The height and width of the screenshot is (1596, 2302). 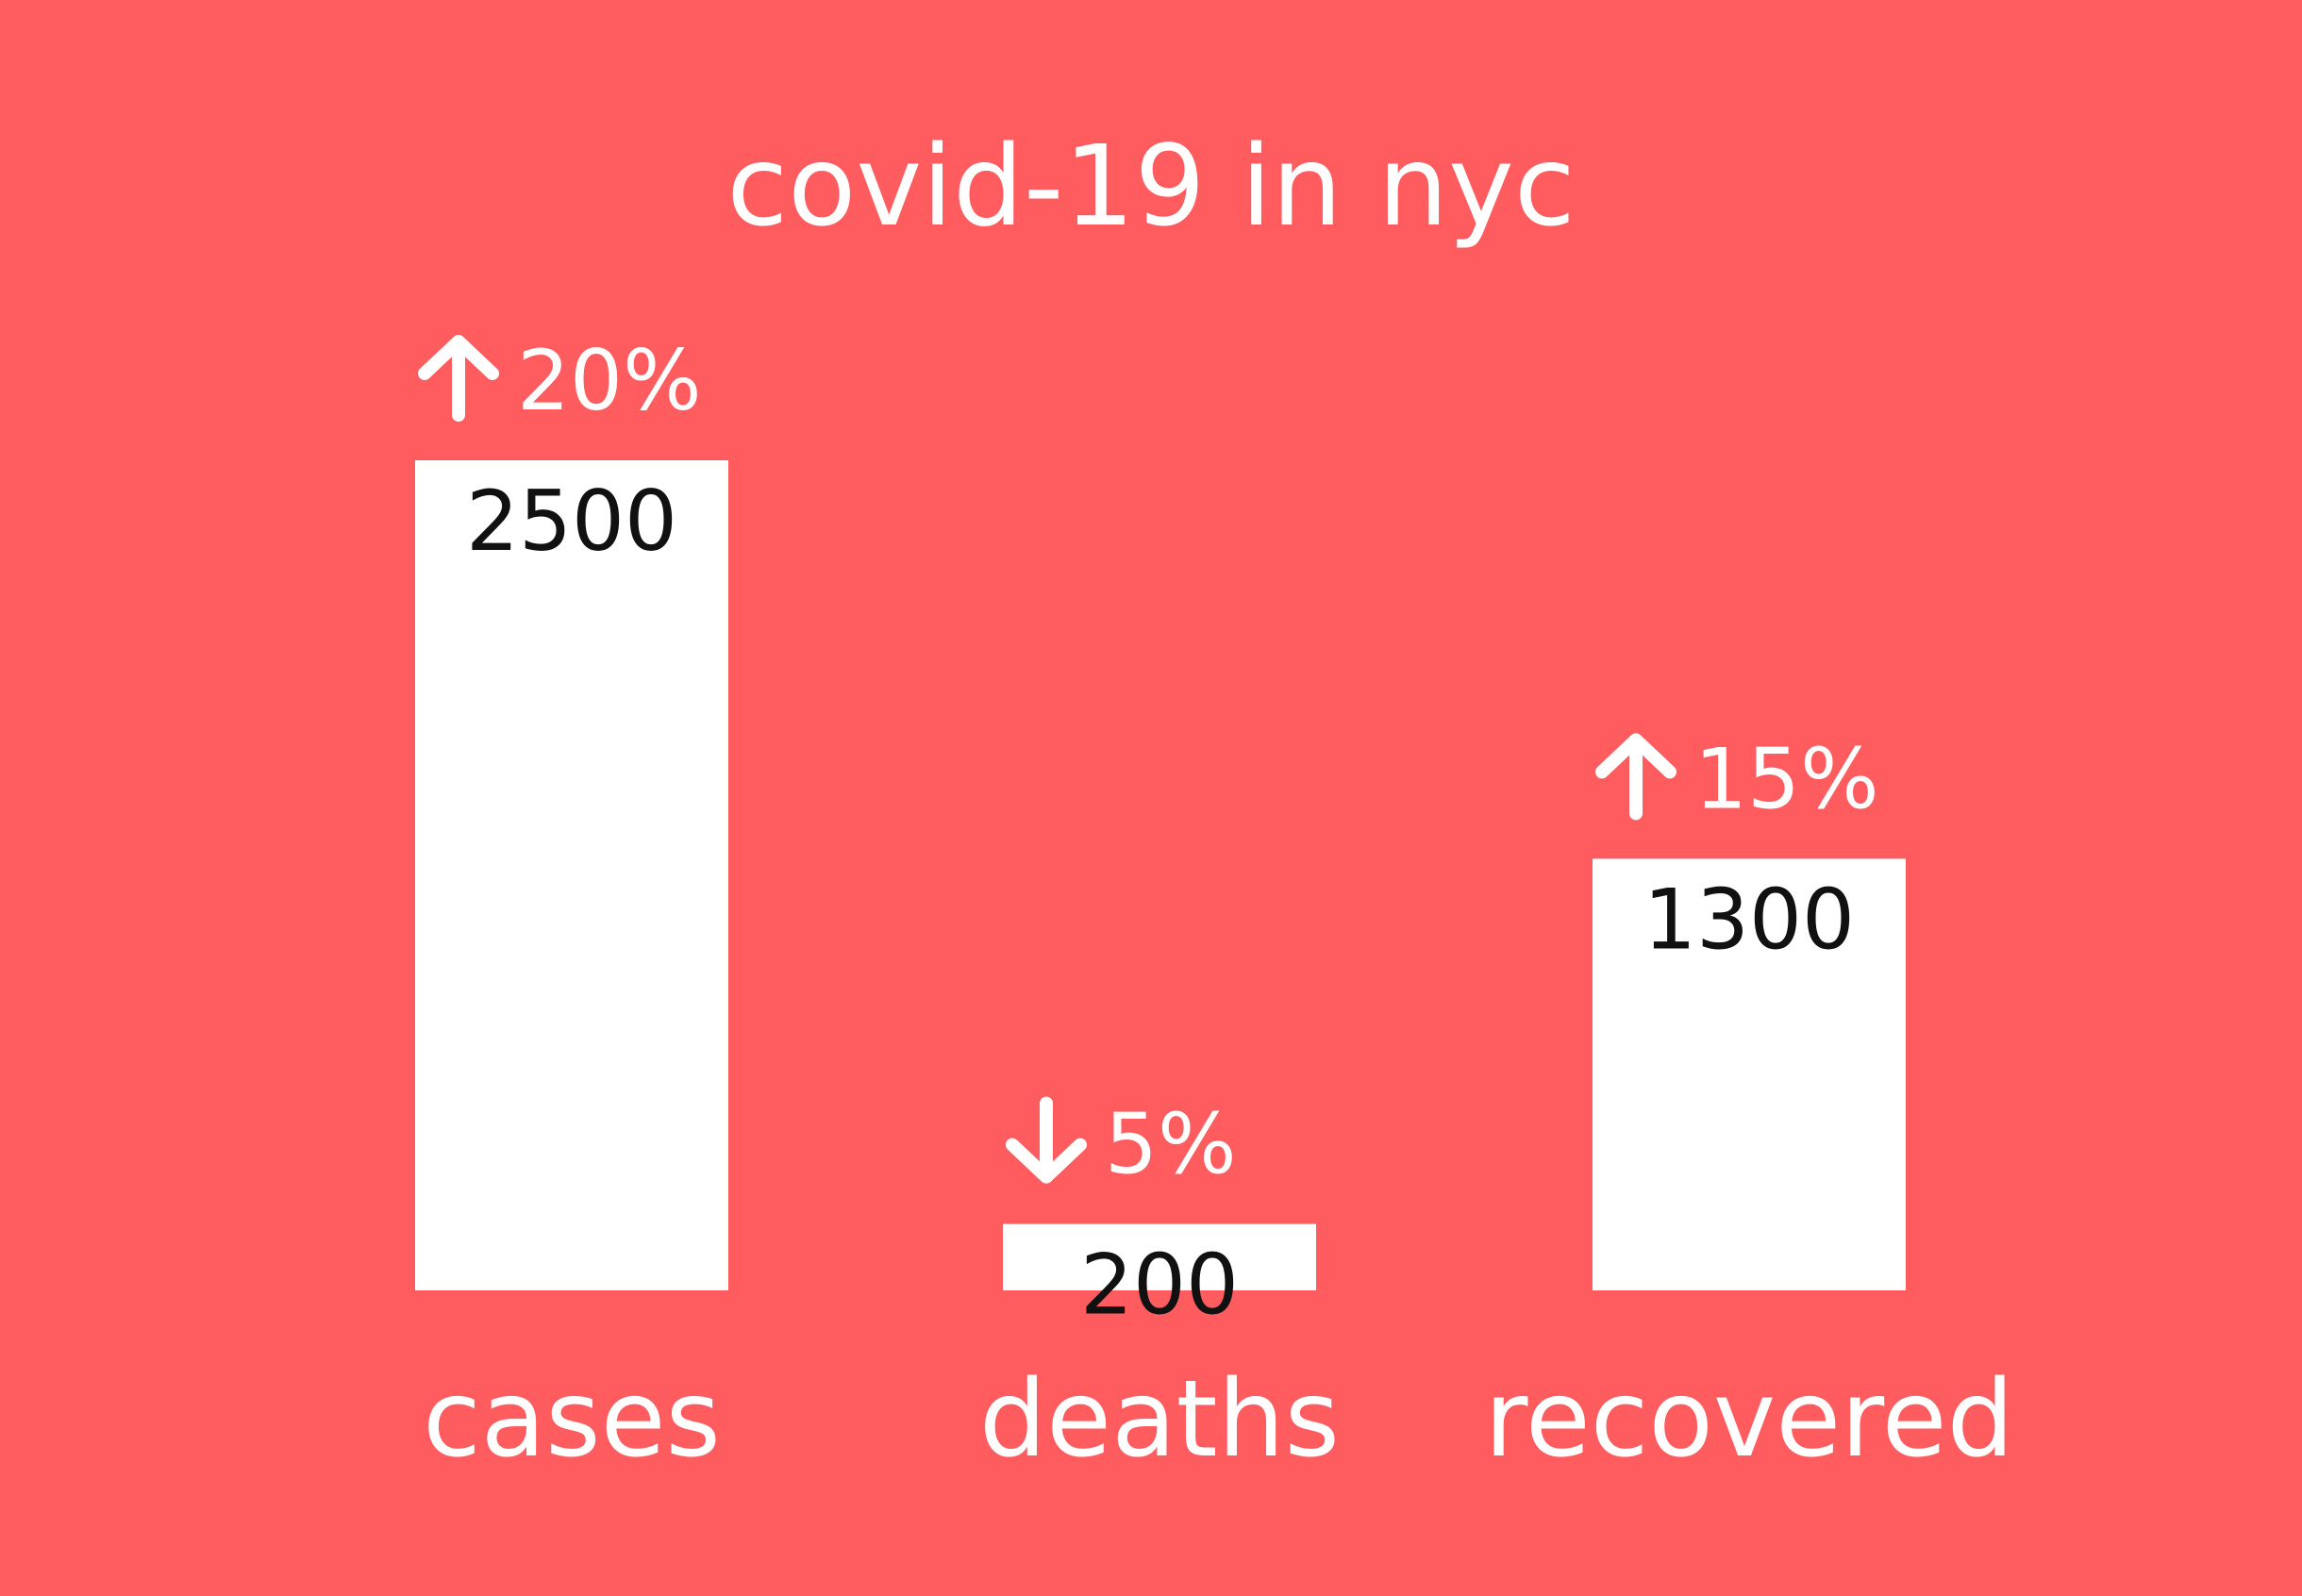 I want to click on bar-deaths, so click(x=1160, y=1256).